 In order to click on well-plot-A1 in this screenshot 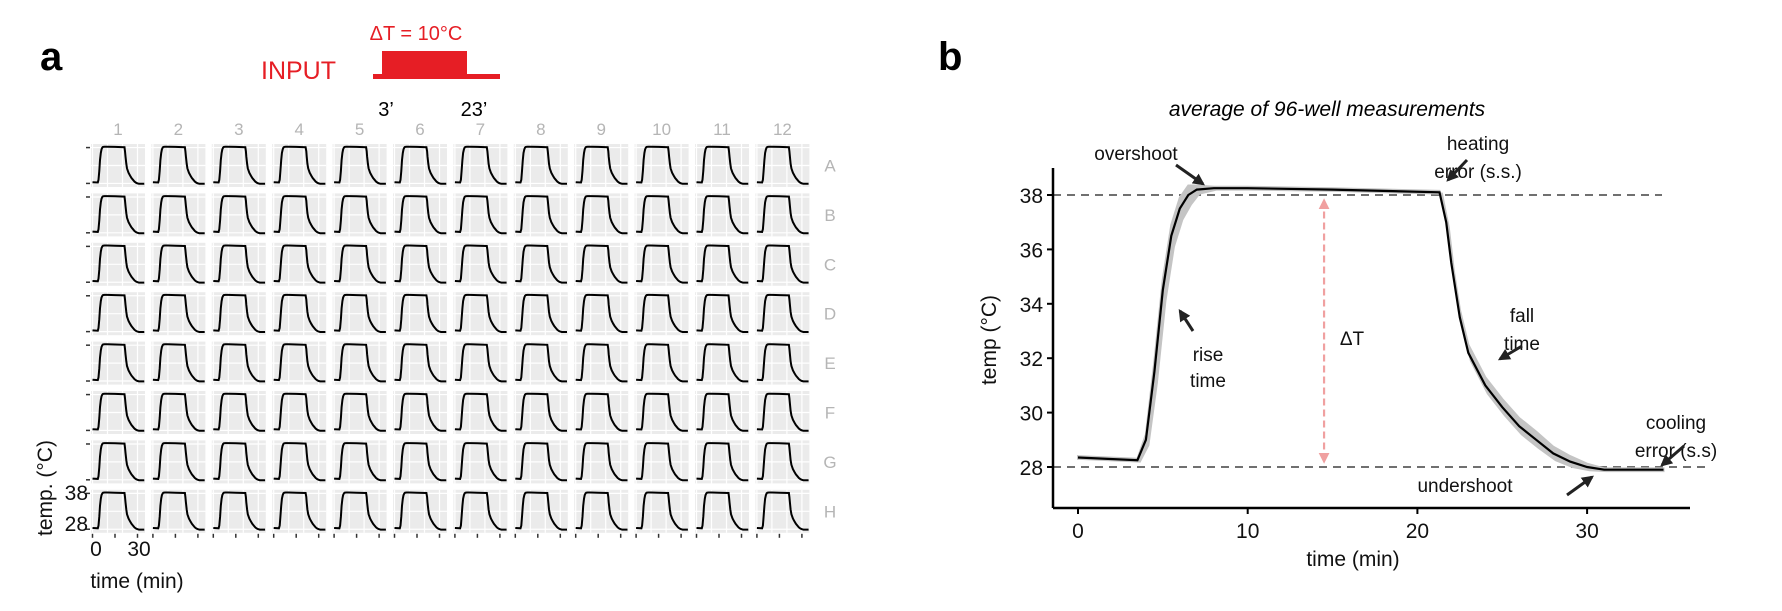, I will do `click(115, 165)`.